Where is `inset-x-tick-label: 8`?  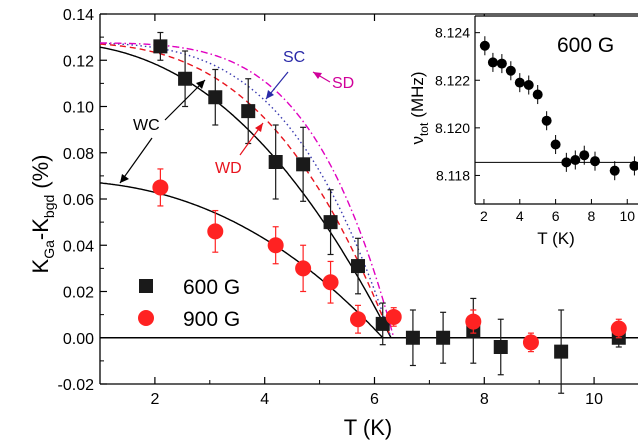 inset-x-tick-label: 8 is located at coordinates (592, 216).